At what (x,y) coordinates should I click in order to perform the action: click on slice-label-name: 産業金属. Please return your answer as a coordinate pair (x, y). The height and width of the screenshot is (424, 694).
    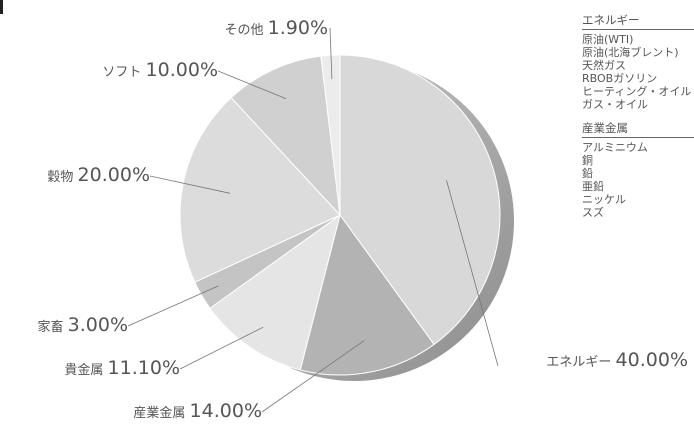
    Looking at the image, I should click on (161, 413).